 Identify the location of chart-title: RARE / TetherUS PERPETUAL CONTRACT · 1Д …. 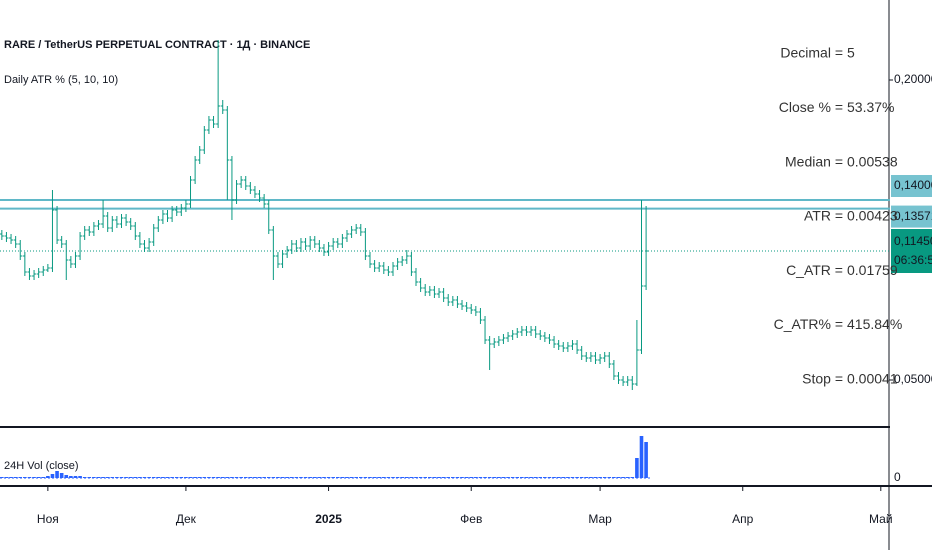
(157, 45).